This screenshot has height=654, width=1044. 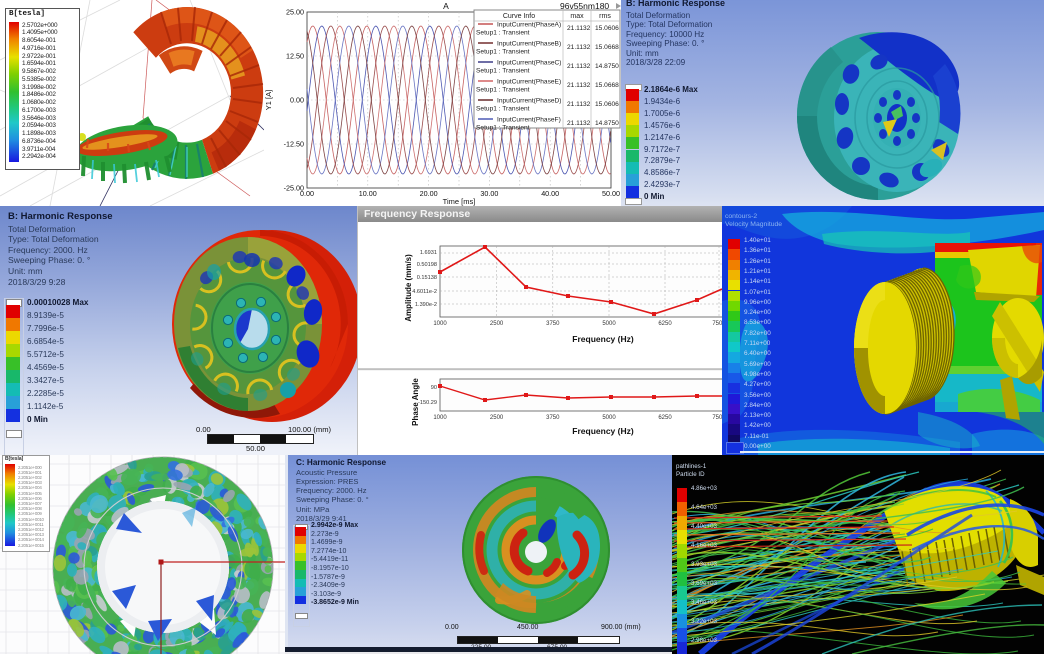 I want to click on svg-text: Phase Angle, so click(x=415, y=402).